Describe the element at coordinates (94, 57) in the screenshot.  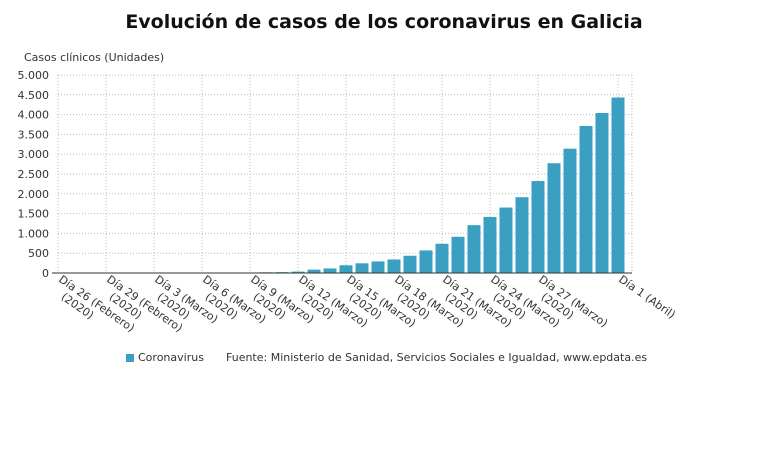
I see `y-axis-label: Casos clínicos (Unidades)` at that location.